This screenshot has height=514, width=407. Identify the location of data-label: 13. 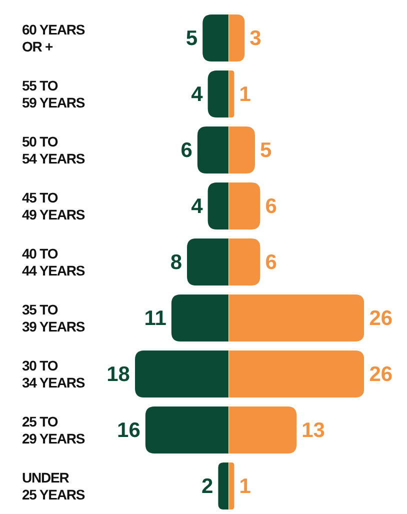
(313, 430).